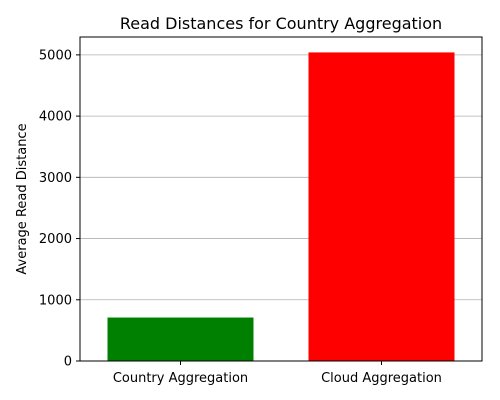  Describe the element at coordinates (381, 378) in the screenshot. I see `x-tick-label: Cloud Aggregation` at that location.